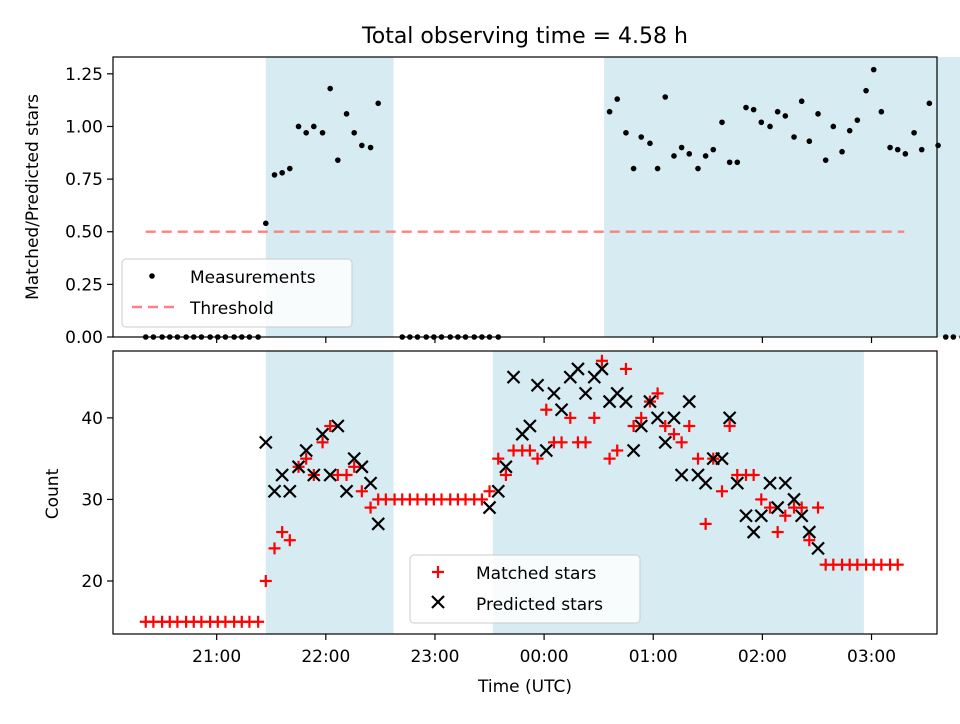 This screenshot has height=724, width=960. I want to click on bottom-xtick-label: 01:00, so click(653, 657).